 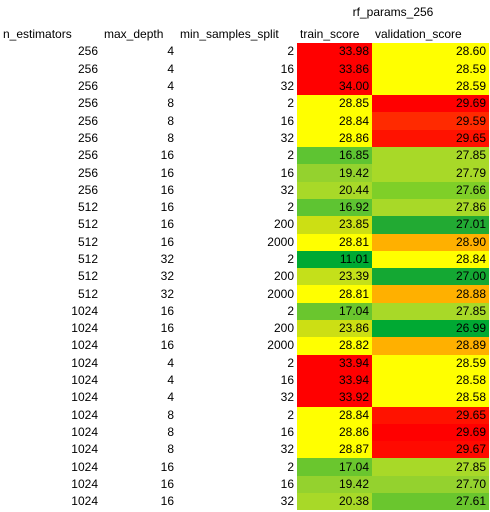 I want to click on cell-validation-score: 27.85, so click(x=430, y=156).